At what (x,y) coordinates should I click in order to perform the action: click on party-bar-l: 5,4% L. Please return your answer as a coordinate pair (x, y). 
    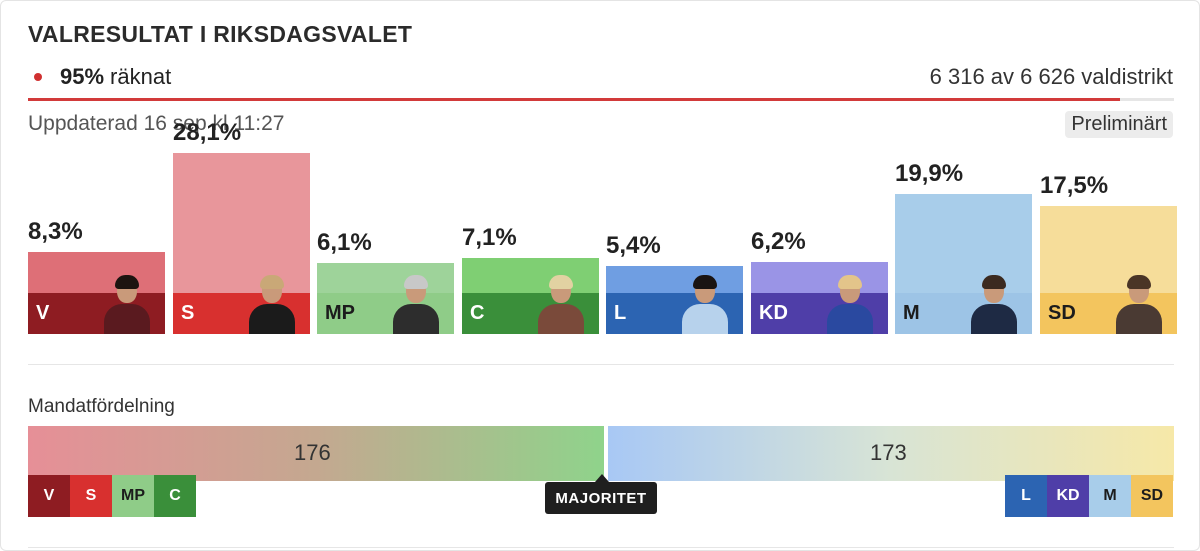
    Looking at the image, I should click on (674, 167).